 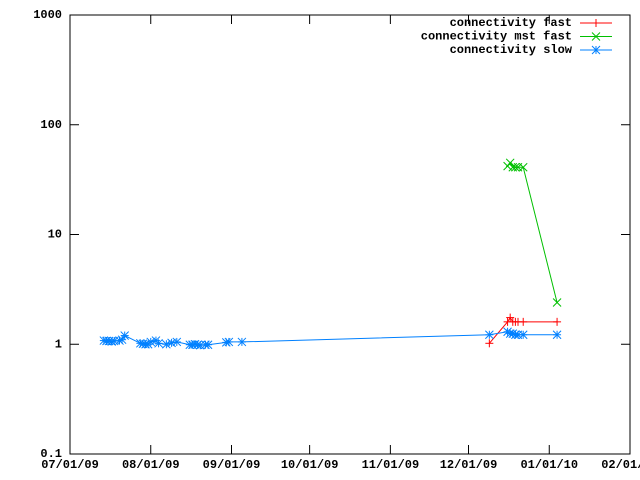 I want to click on y-tick-label: 1000, so click(x=47, y=15).